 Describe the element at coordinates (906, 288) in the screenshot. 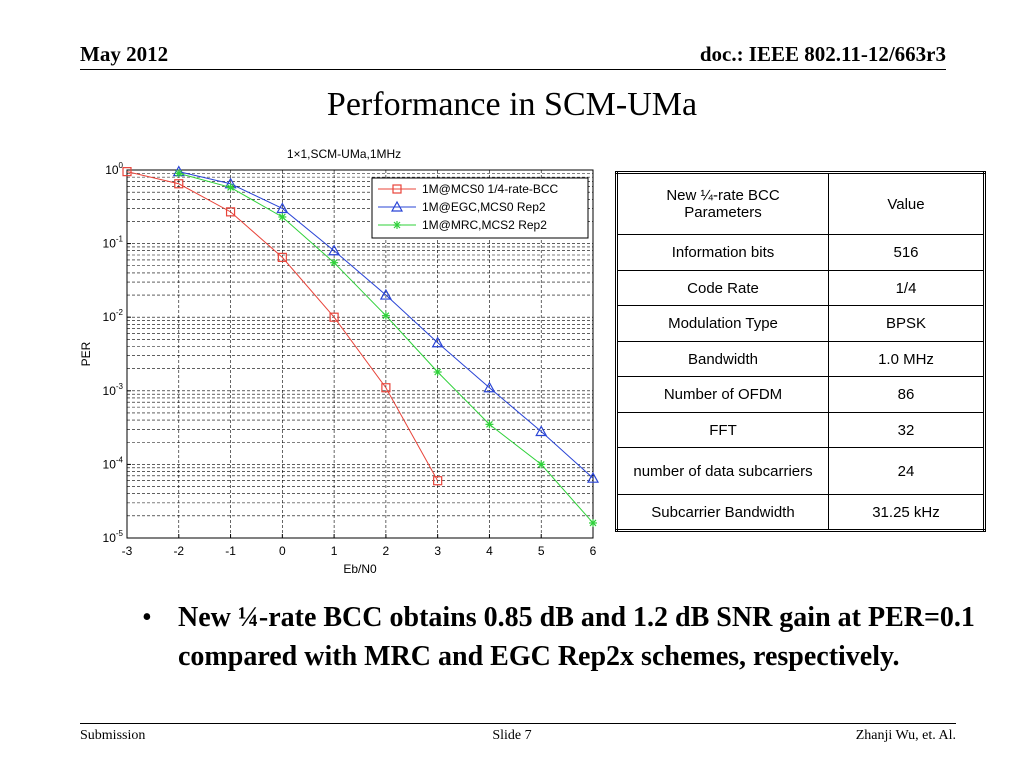

I see `table-cell: 1/4` at that location.